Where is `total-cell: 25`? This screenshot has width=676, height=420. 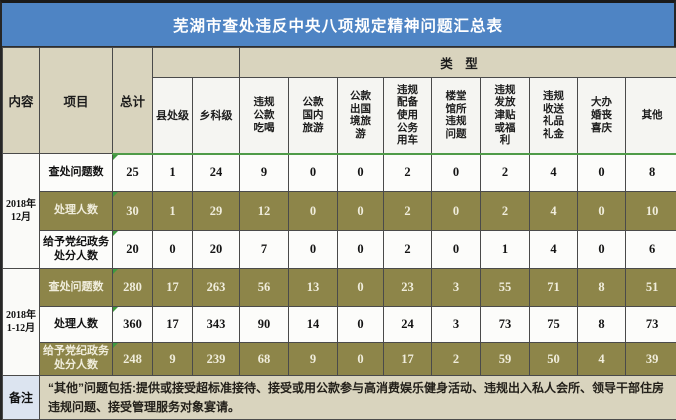 total-cell: 25 is located at coordinates (132, 172).